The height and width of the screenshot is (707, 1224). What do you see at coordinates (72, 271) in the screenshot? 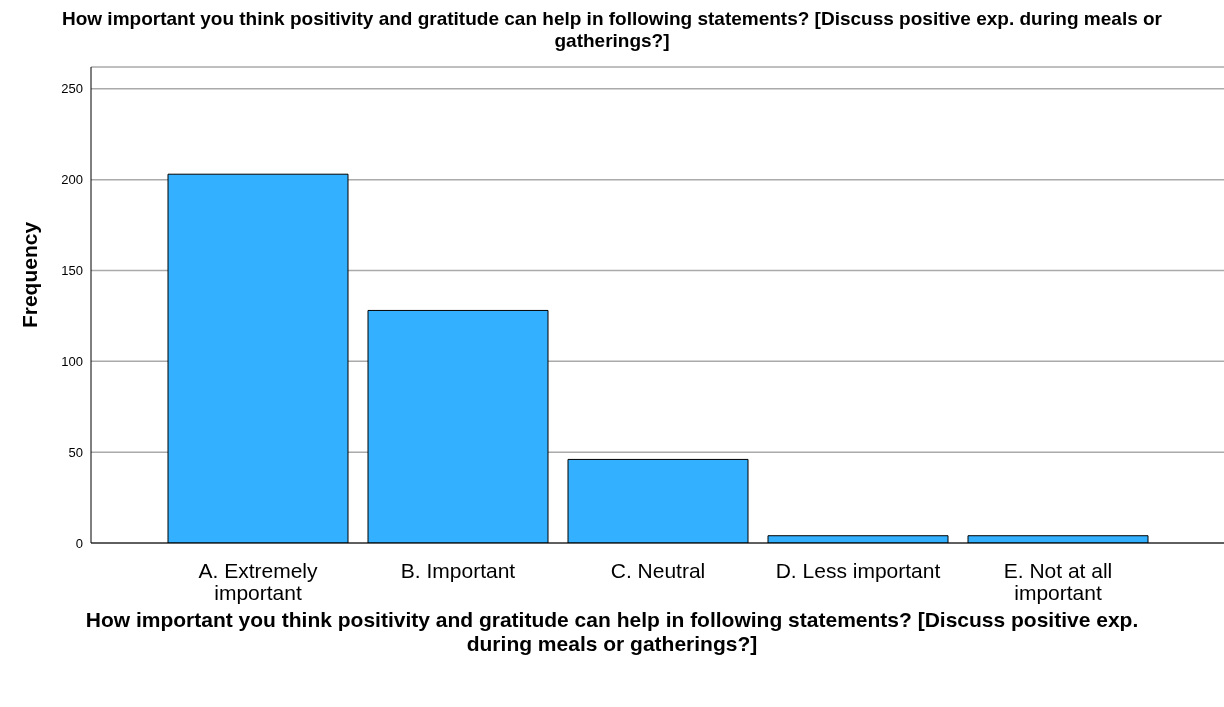
I see `y-tick-label: 150` at bounding box center [72, 271].